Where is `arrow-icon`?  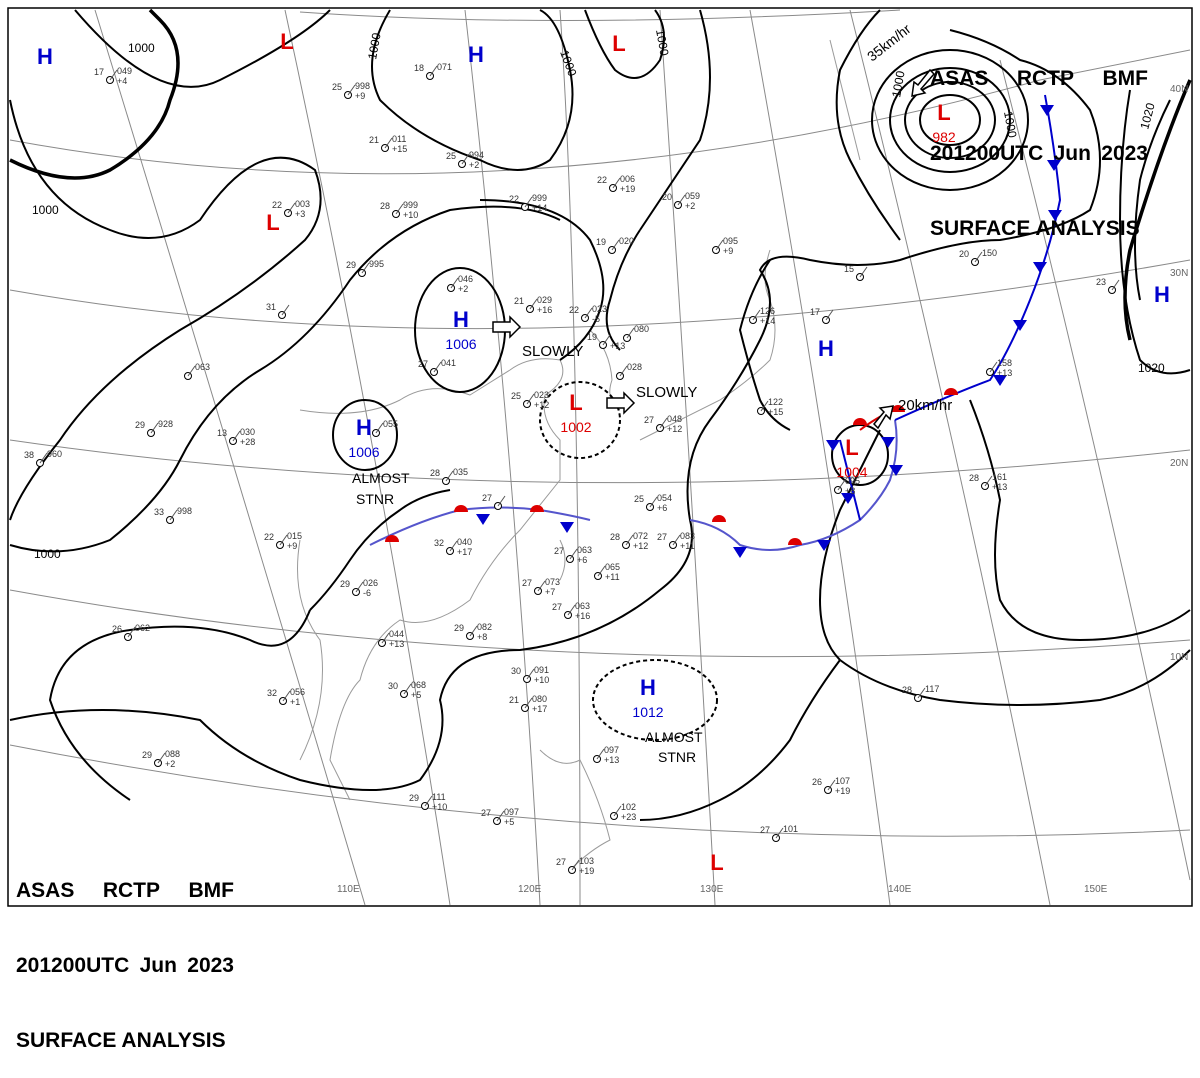
arrow-icon is located at coordinates (621, 403).